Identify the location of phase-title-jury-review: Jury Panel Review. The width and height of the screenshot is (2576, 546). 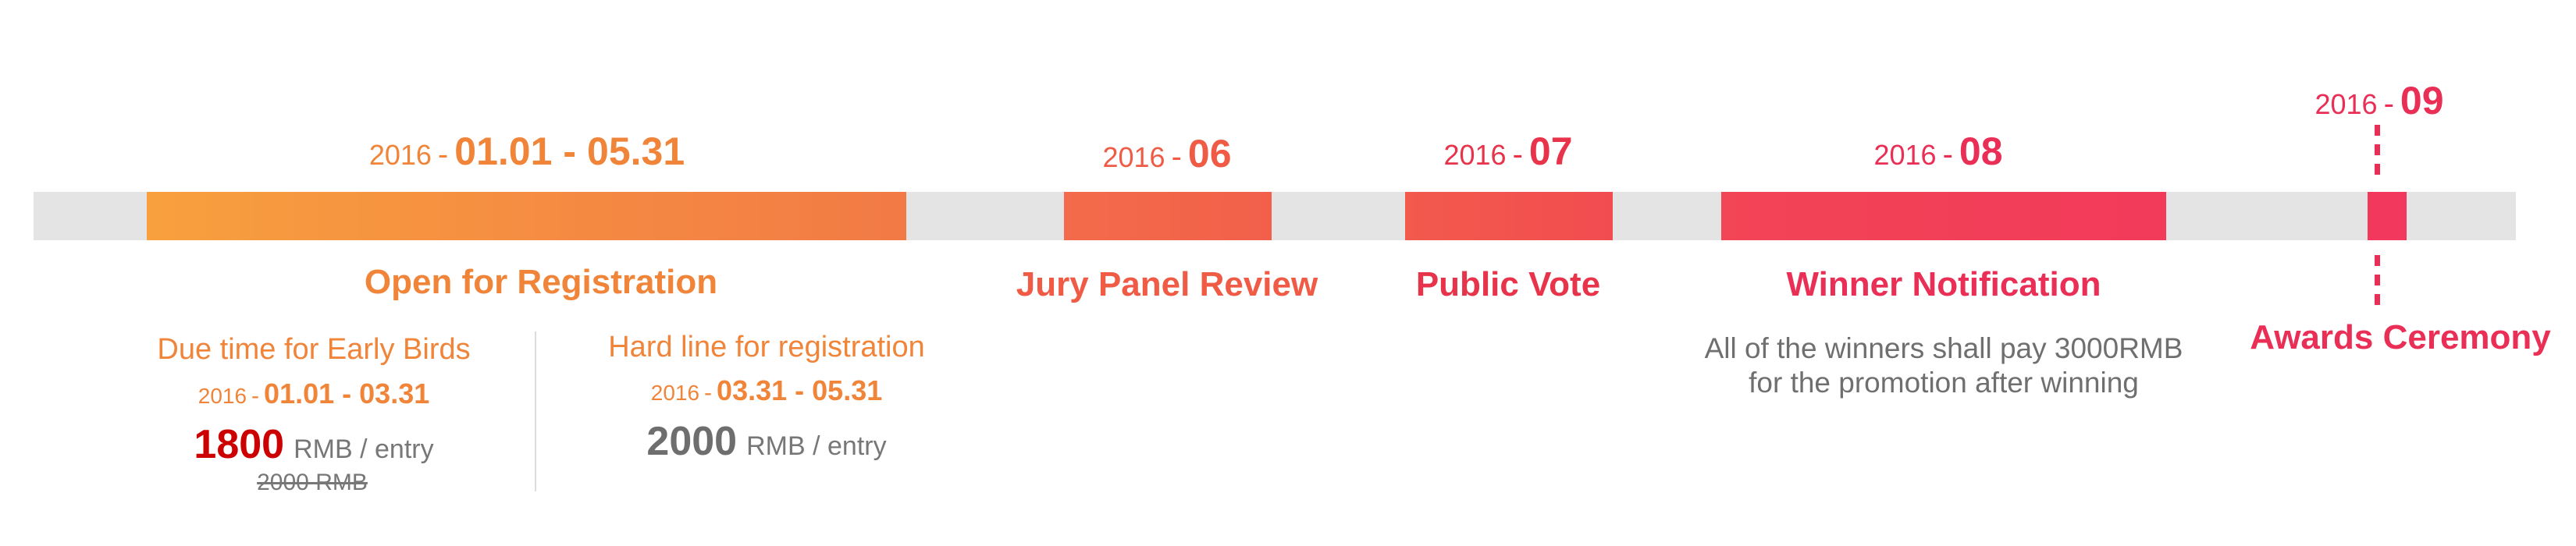
(1167, 284).